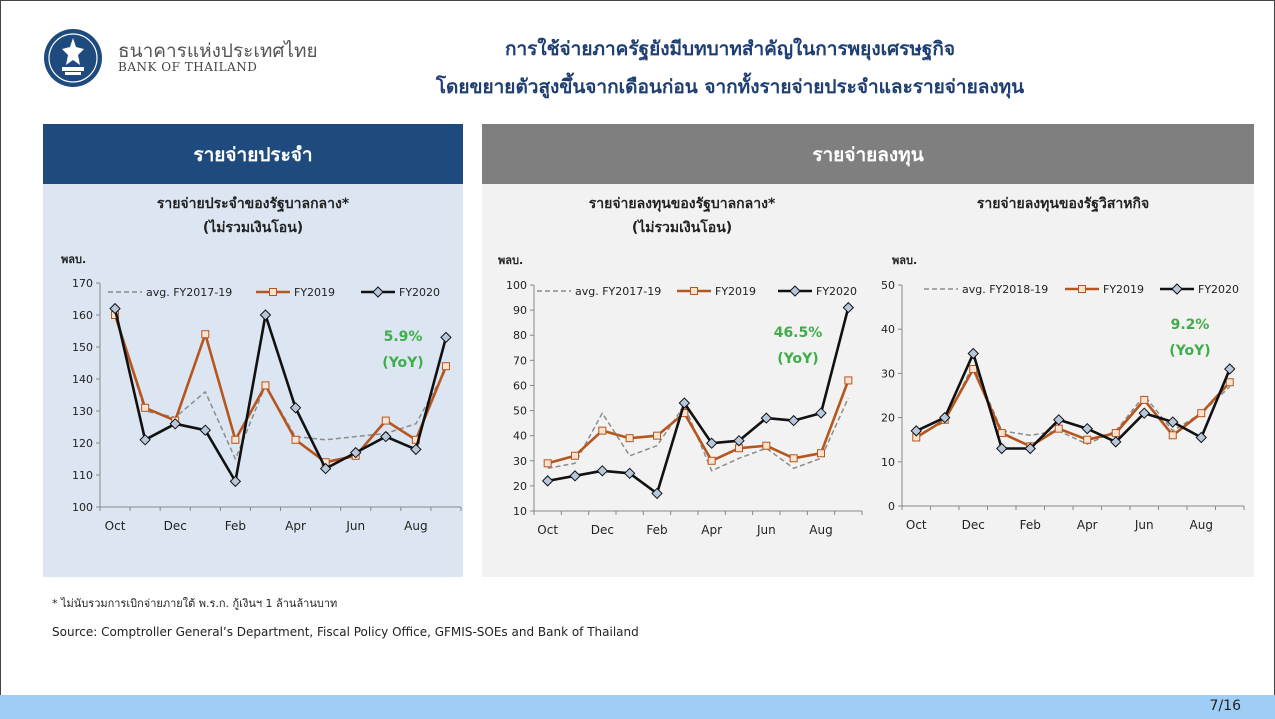  Describe the element at coordinates (82, 507) in the screenshot. I see `y-tick-label: 100` at that location.